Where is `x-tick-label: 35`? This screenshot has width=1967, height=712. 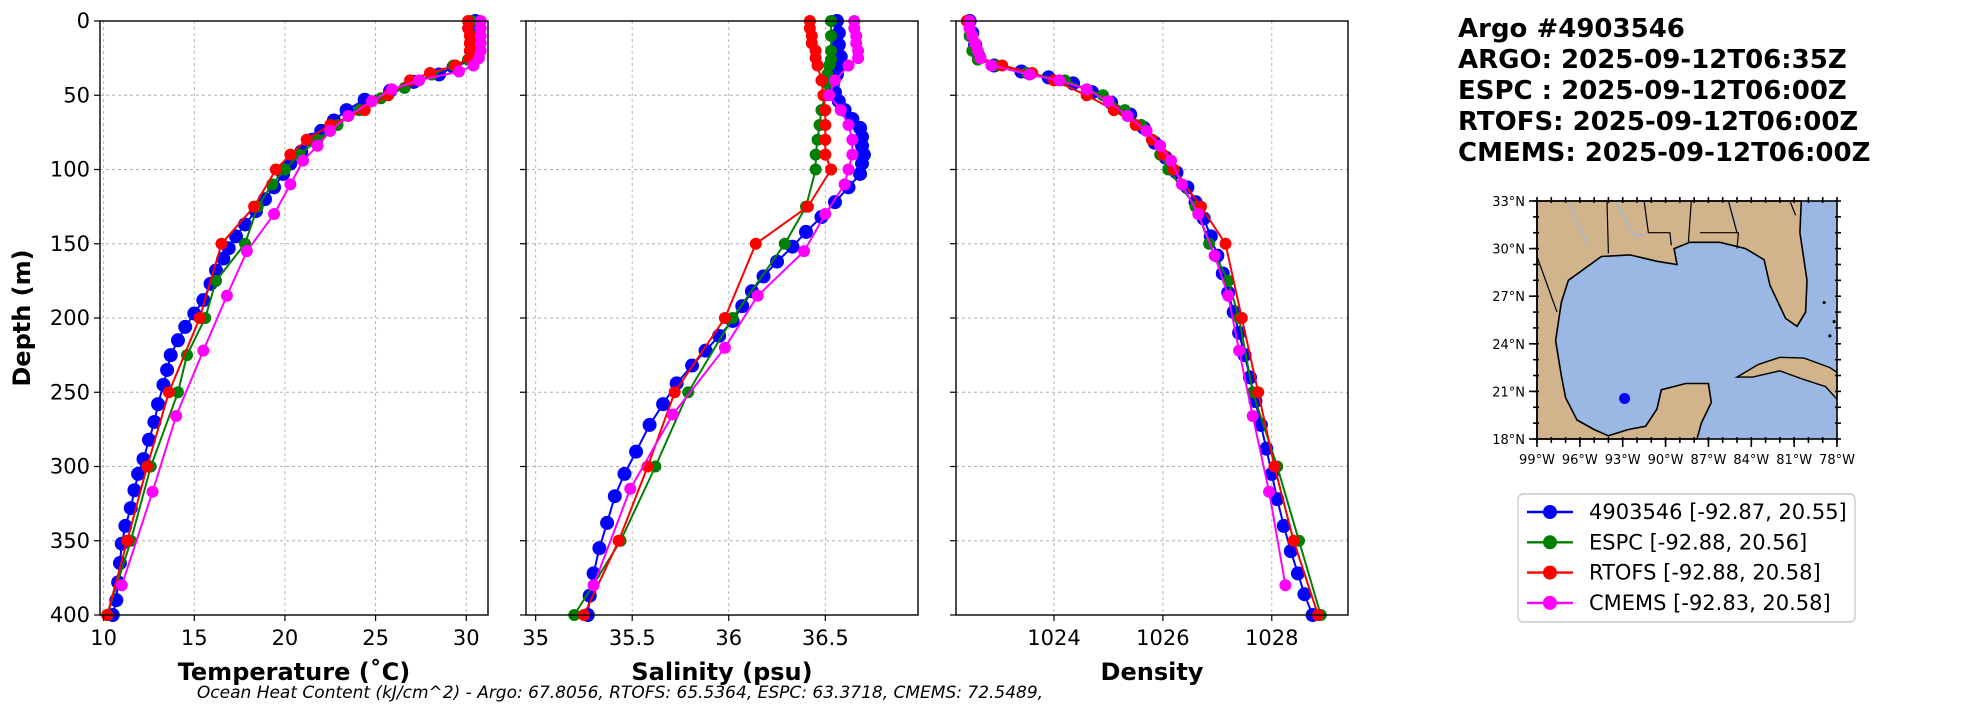 x-tick-label: 35 is located at coordinates (535, 638).